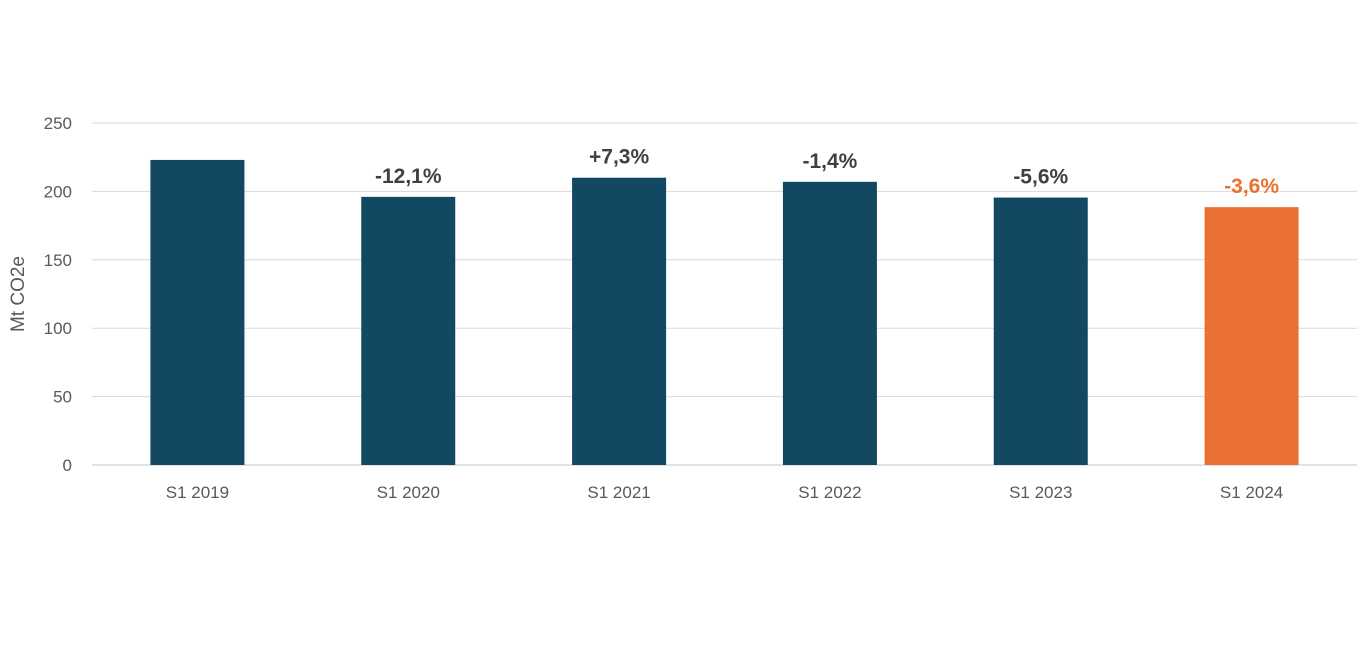  Describe the element at coordinates (408, 176) in the screenshot. I see `data-label: -12,1%` at that location.